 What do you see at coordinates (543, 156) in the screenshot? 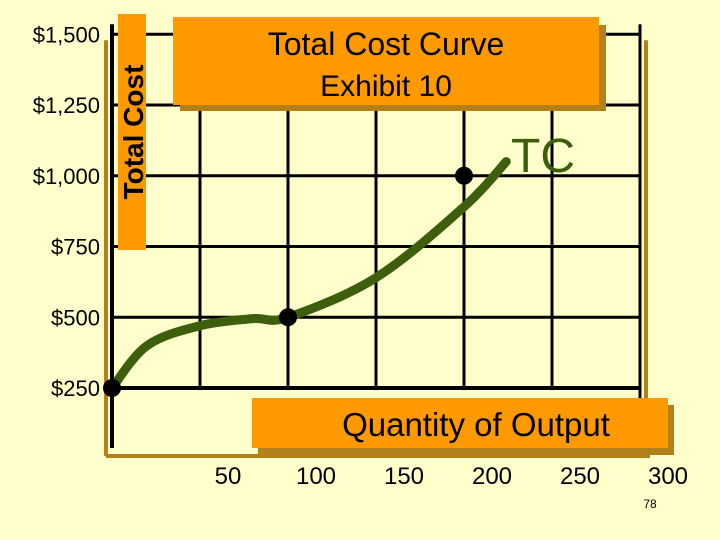
I see `tc-series-label: TC` at bounding box center [543, 156].